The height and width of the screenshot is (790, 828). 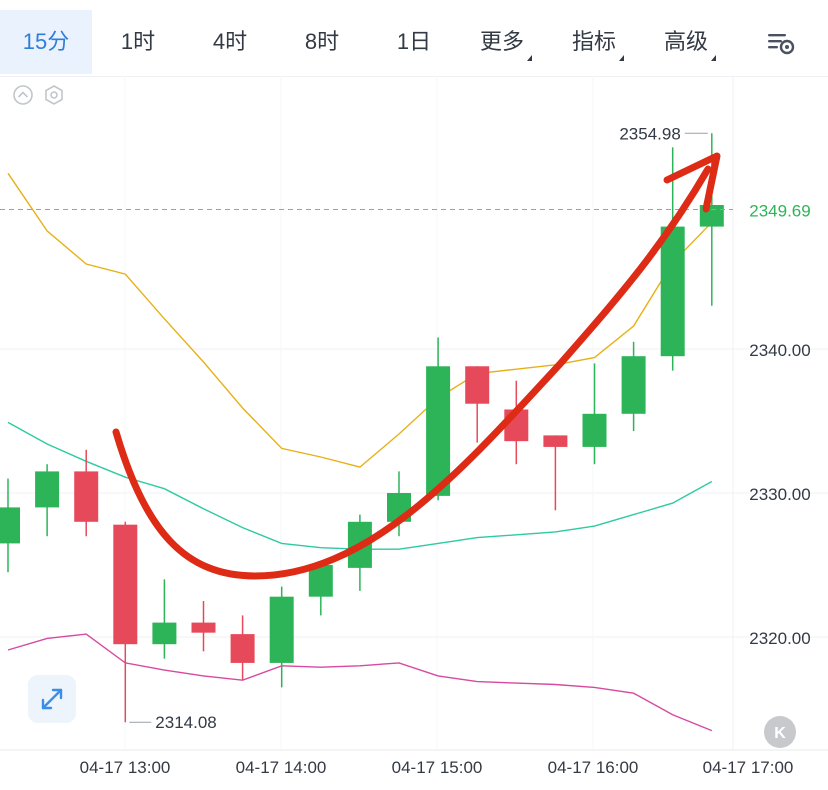 I want to click on min-price-label: 2314.08, so click(x=185, y=722).